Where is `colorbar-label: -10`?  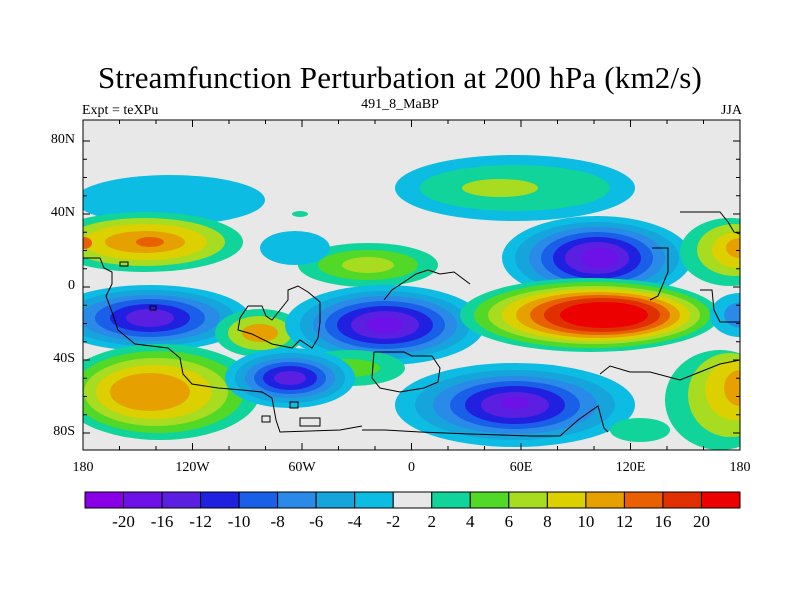 colorbar-label: -10 is located at coordinates (239, 521).